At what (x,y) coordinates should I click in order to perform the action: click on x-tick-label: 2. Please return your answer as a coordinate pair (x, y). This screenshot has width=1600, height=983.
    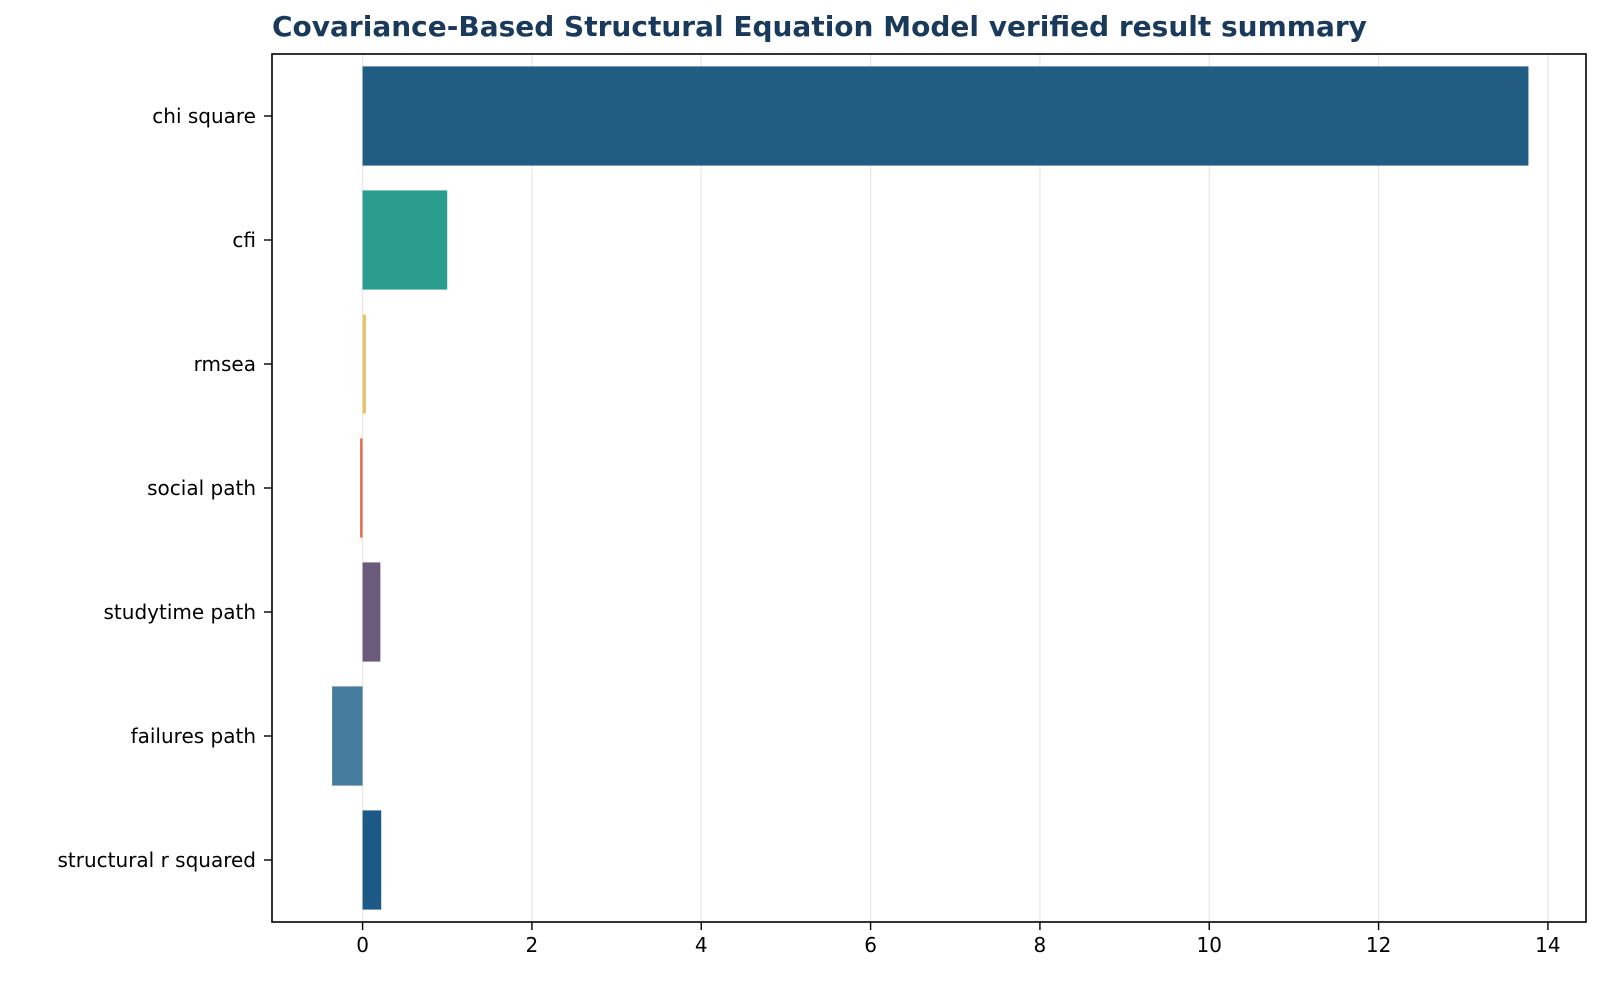
    Looking at the image, I should click on (532, 945).